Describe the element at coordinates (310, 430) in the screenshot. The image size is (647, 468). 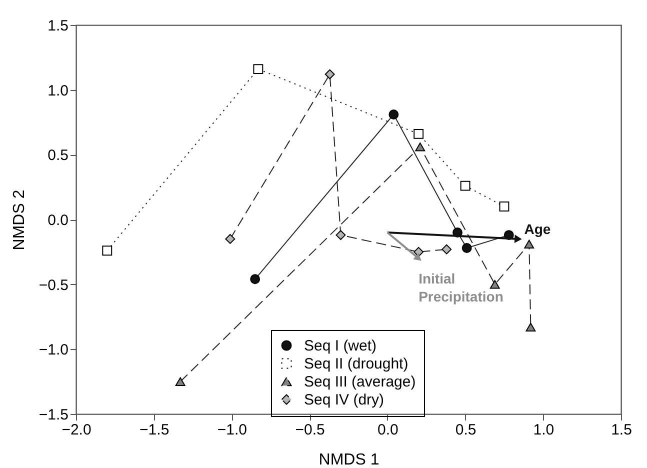
I see `x-tick-label: −0.5` at that location.